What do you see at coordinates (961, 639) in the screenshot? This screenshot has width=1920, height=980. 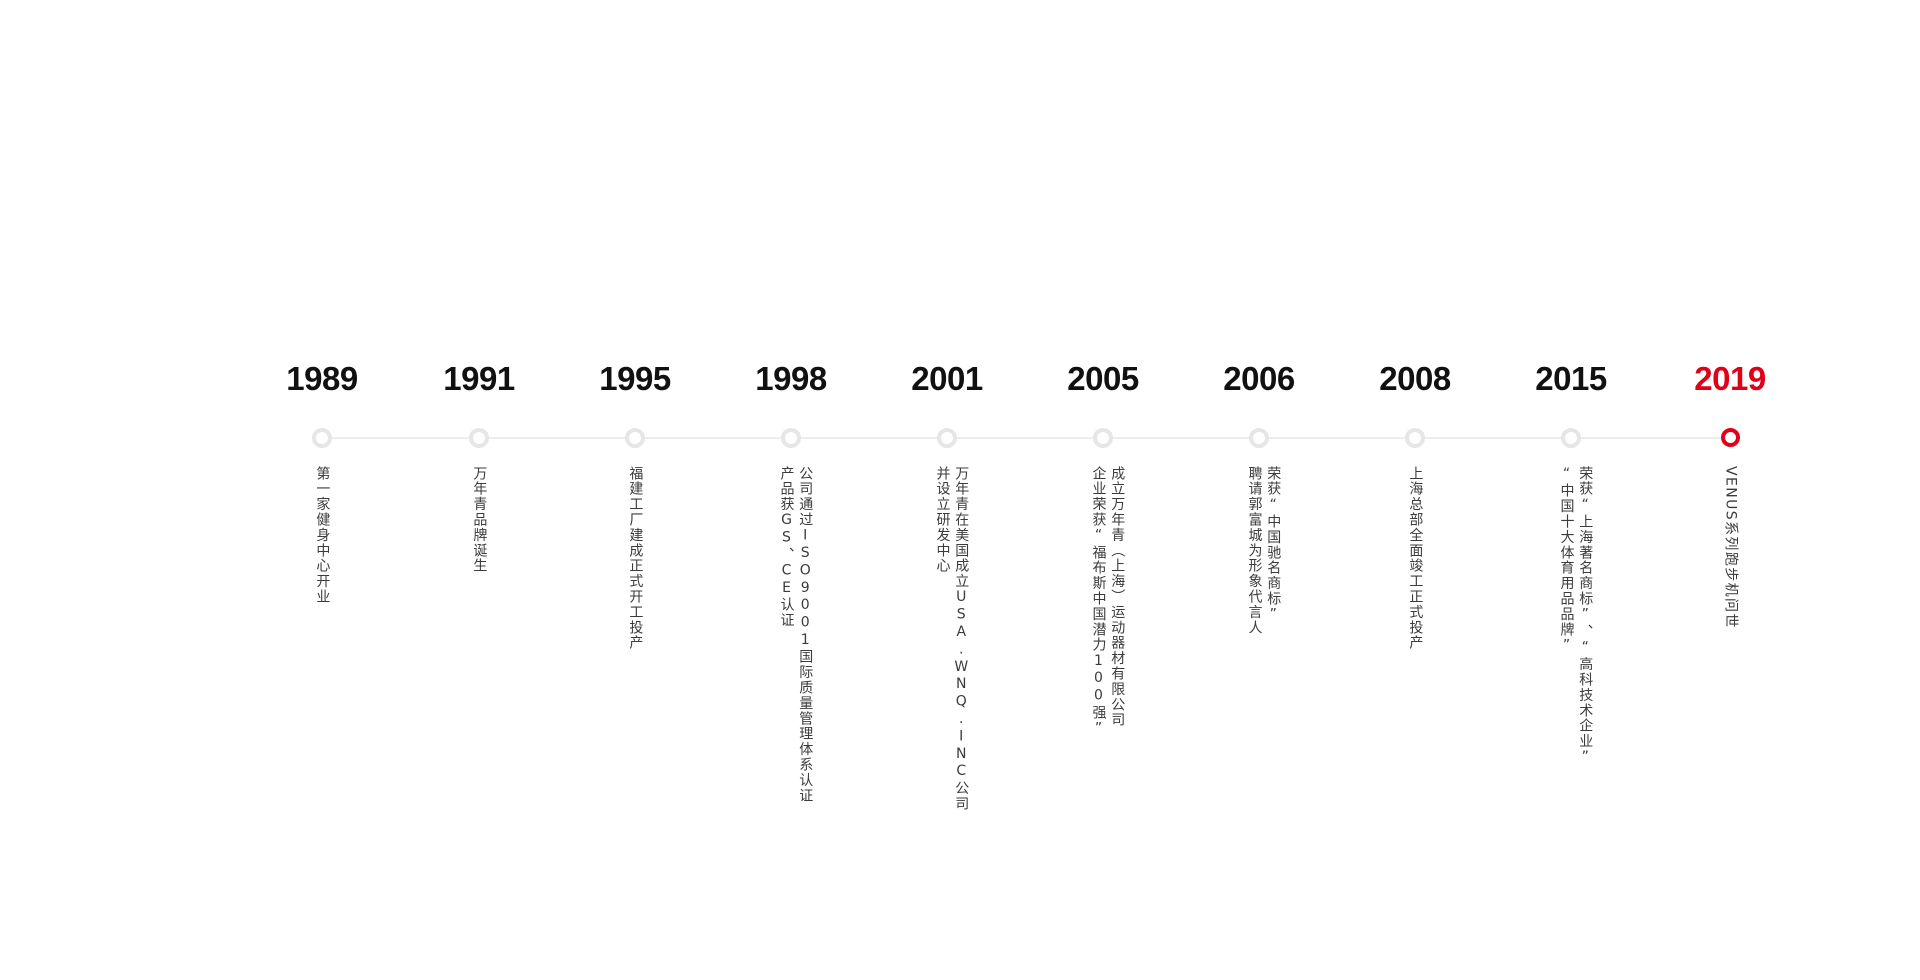 I see `timeline-description-column: 万年青在美国成立USA.WNQ.INC公司` at bounding box center [961, 639].